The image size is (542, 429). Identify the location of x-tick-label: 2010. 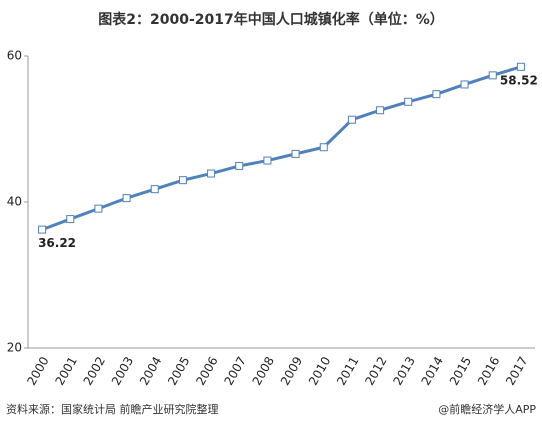
(319, 370).